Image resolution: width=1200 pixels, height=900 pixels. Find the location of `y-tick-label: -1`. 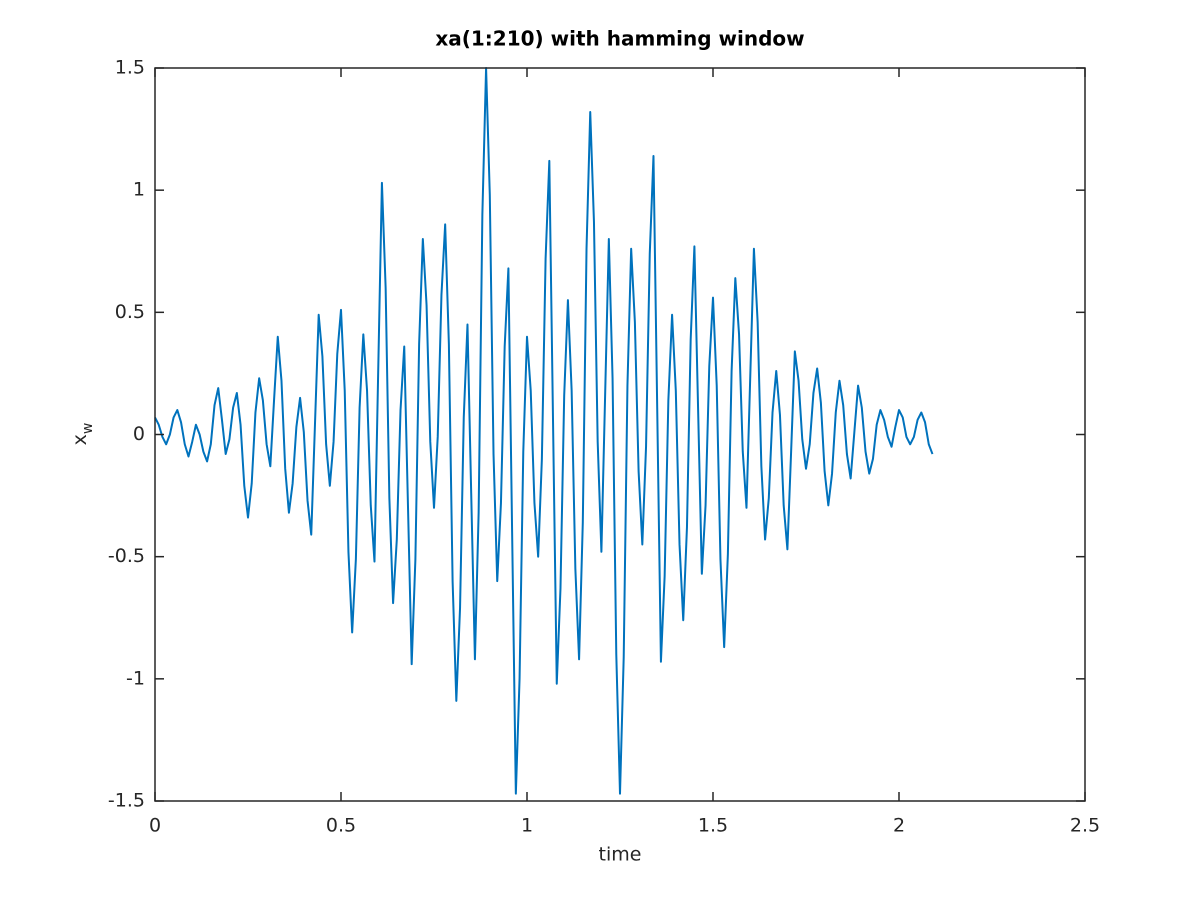

y-tick-label: -1 is located at coordinates (135, 678).